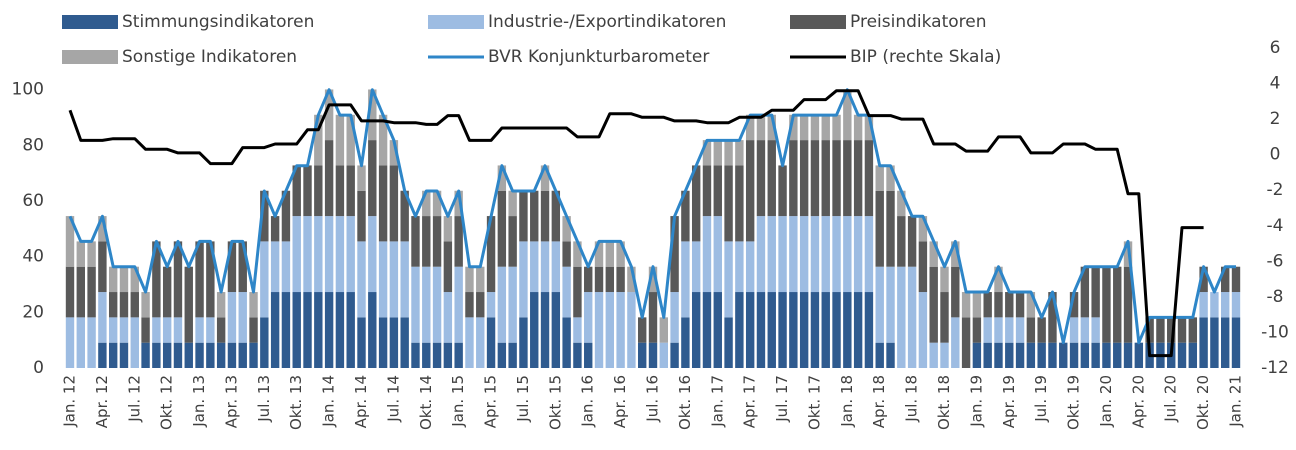 Image resolution: width=1296 pixels, height=450 pixels. Describe the element at coordinates (1106, 401) in the screenshot. I see `x-tick-label: Jan. 20` at that location.